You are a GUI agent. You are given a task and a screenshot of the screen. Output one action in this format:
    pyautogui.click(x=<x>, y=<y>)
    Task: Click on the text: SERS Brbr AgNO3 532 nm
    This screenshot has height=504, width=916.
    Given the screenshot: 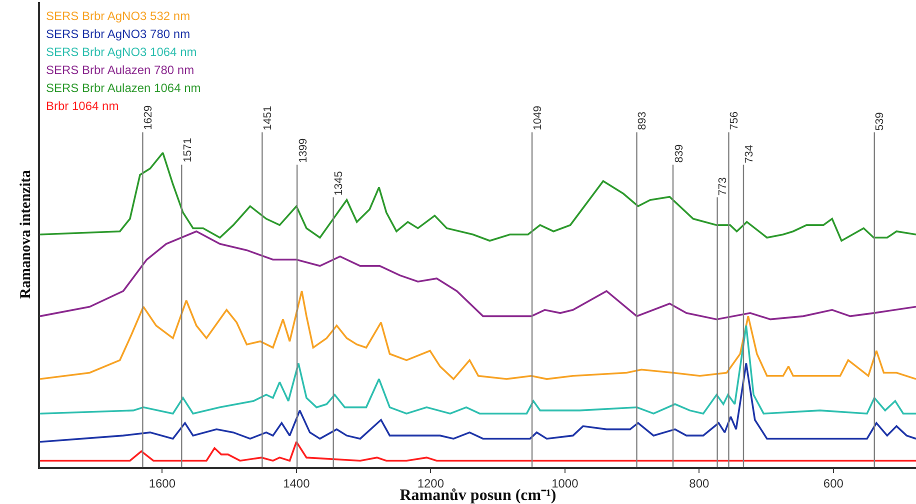 What is the action you would take?
    pyautogui.click(x=118, y=16)
    